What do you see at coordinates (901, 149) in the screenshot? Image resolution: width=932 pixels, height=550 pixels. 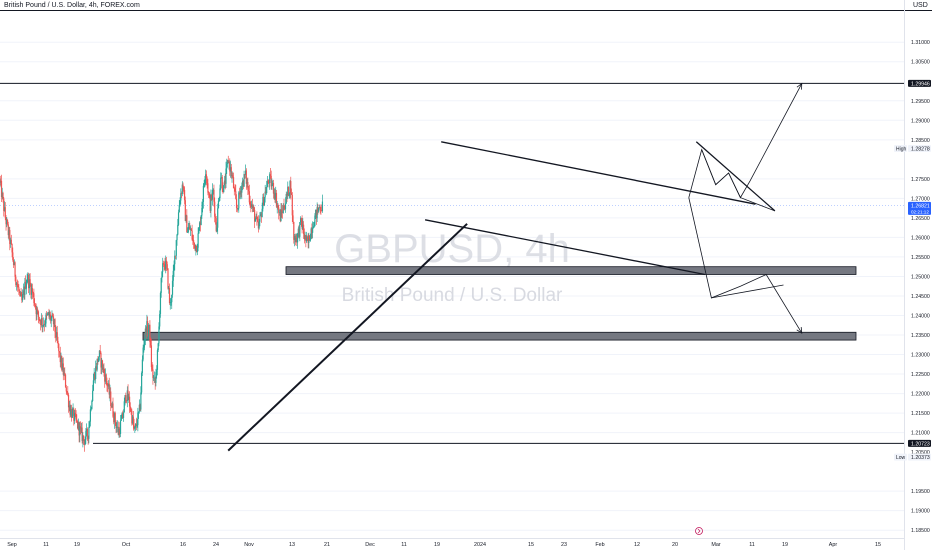 I see `extreme-tag: High` at bounding box center [901, 149].